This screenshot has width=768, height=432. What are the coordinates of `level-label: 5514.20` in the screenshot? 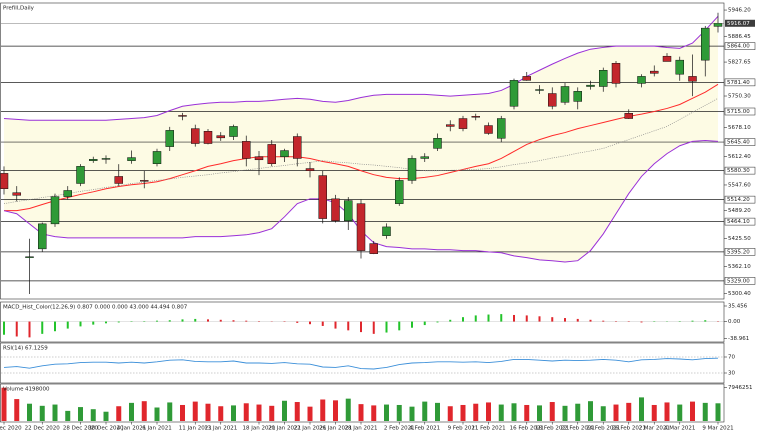 It's located at (738, 200).